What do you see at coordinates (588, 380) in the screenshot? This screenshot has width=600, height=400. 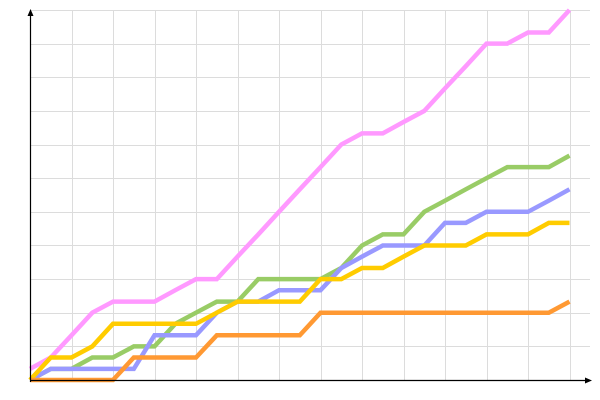 I see `x-axis-arrow` at bounding box center [588, 380].